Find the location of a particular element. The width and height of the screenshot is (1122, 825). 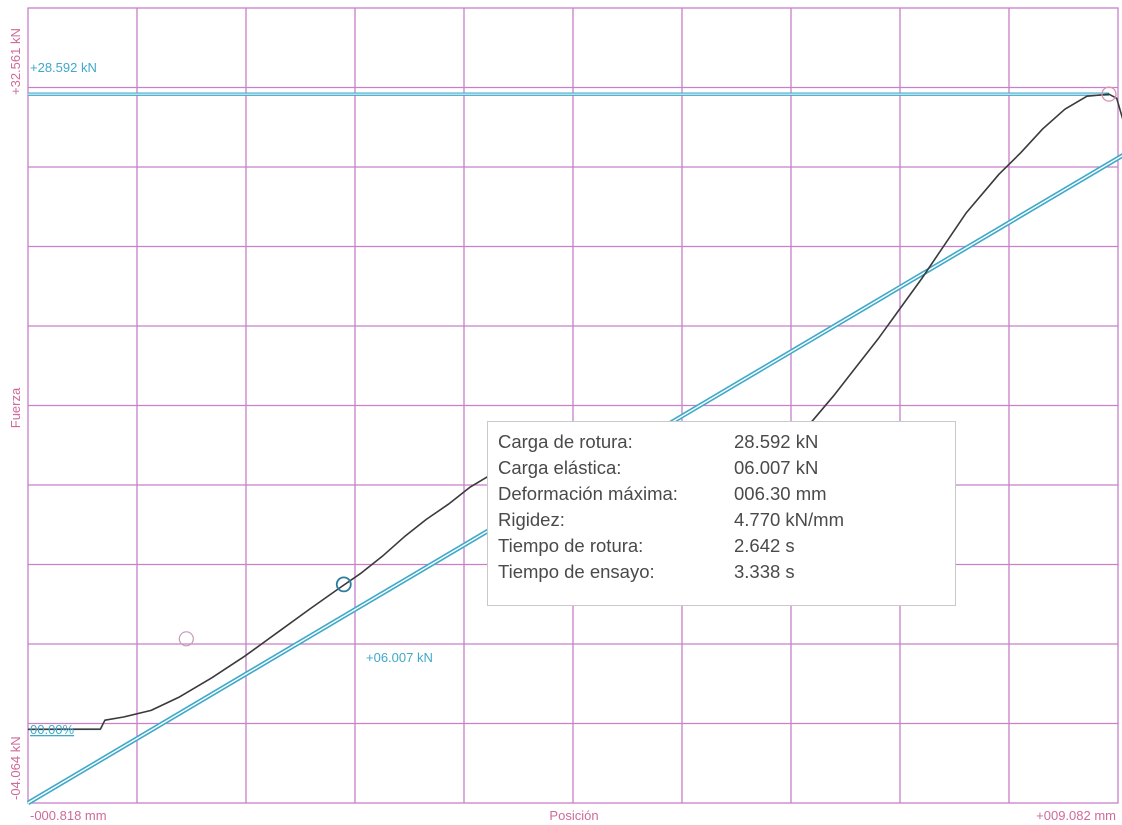

result-label: Tiempo de ensayo: is located at coordinates (576, 571).